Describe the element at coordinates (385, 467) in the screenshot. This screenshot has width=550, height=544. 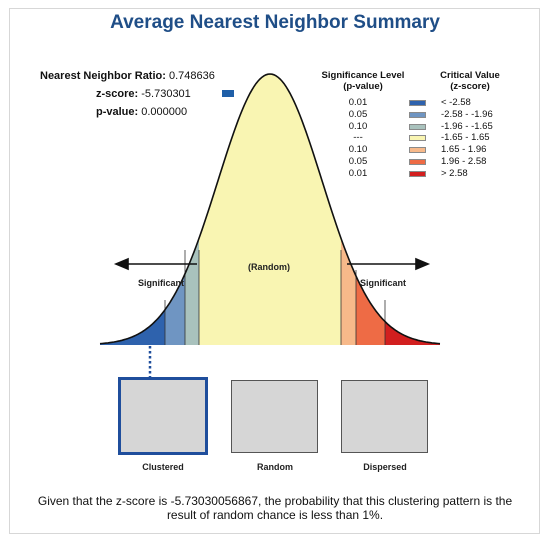
I see `dispersed-label: Dispersed` at that location.